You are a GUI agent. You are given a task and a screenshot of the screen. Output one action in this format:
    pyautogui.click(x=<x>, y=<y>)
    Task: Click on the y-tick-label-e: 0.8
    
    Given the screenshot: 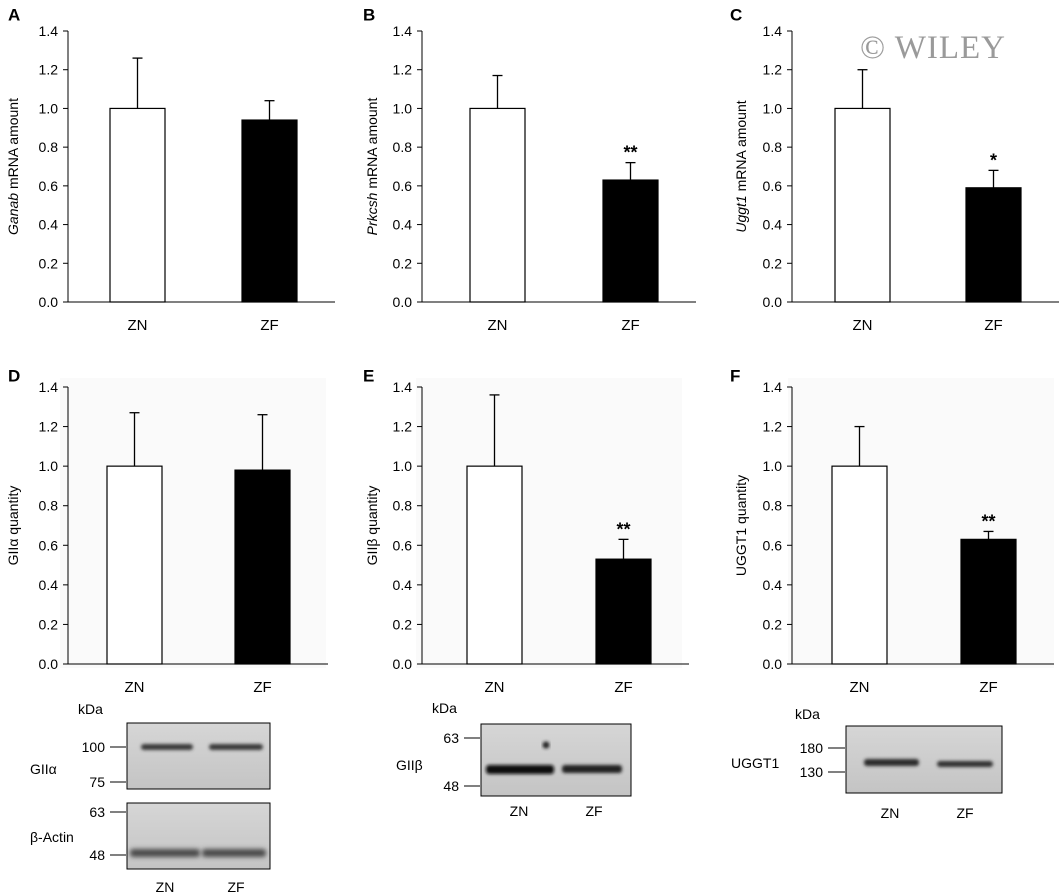 What is the action you would take?
    pyautogui.click(x=403, y=506)
    